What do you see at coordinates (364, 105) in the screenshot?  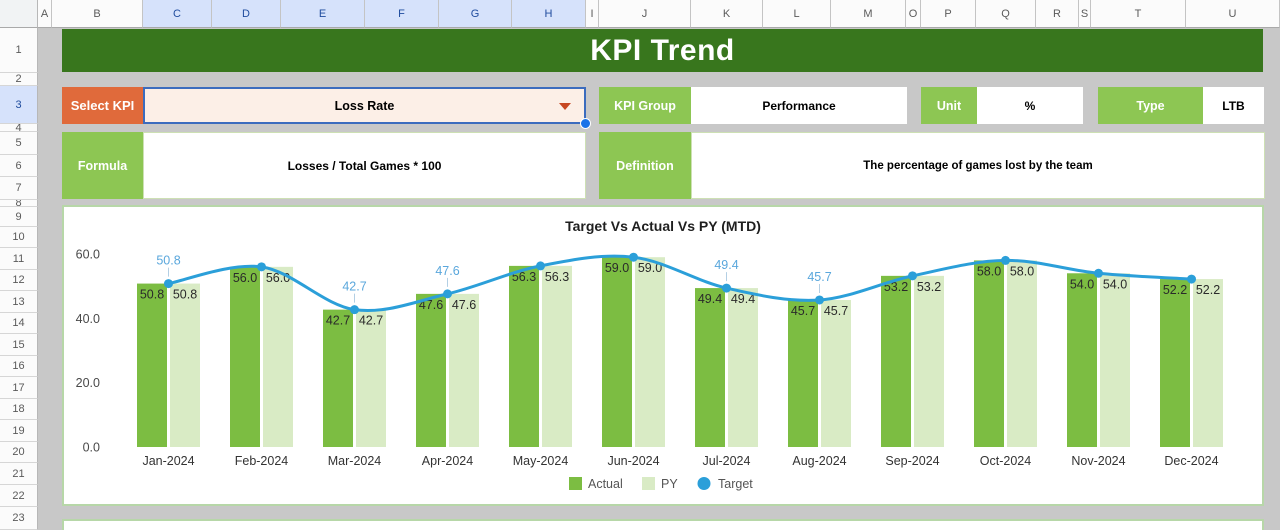 I see `kpi-select-value: Loss Rate` at bounding box center [364, 105].